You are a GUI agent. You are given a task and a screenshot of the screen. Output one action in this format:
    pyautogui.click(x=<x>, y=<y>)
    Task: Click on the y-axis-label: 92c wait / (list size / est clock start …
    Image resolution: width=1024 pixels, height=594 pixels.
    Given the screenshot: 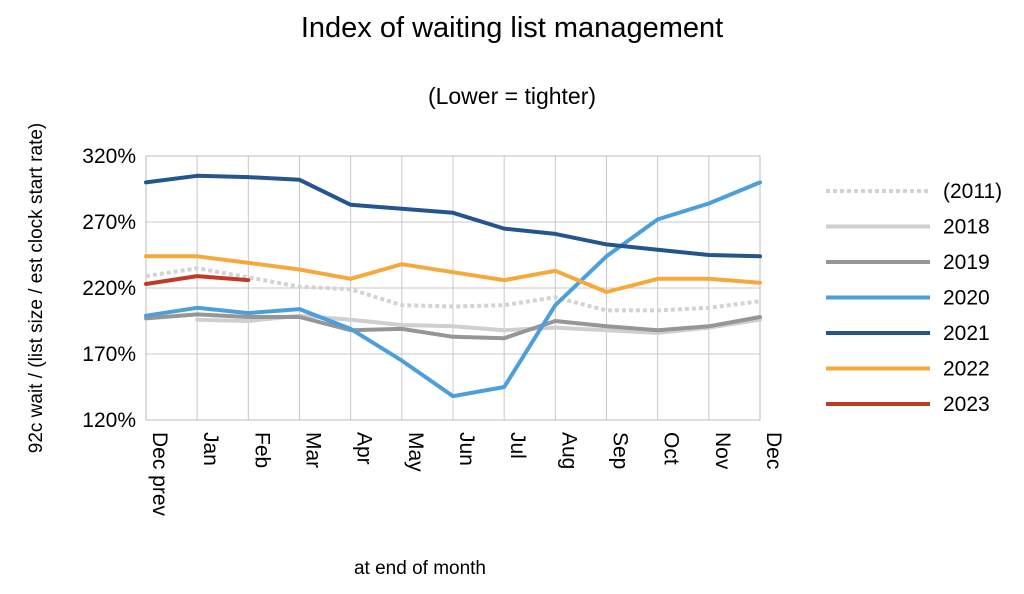 What is the action you would take?
    pyautogui.click(x=36, y=288)
    